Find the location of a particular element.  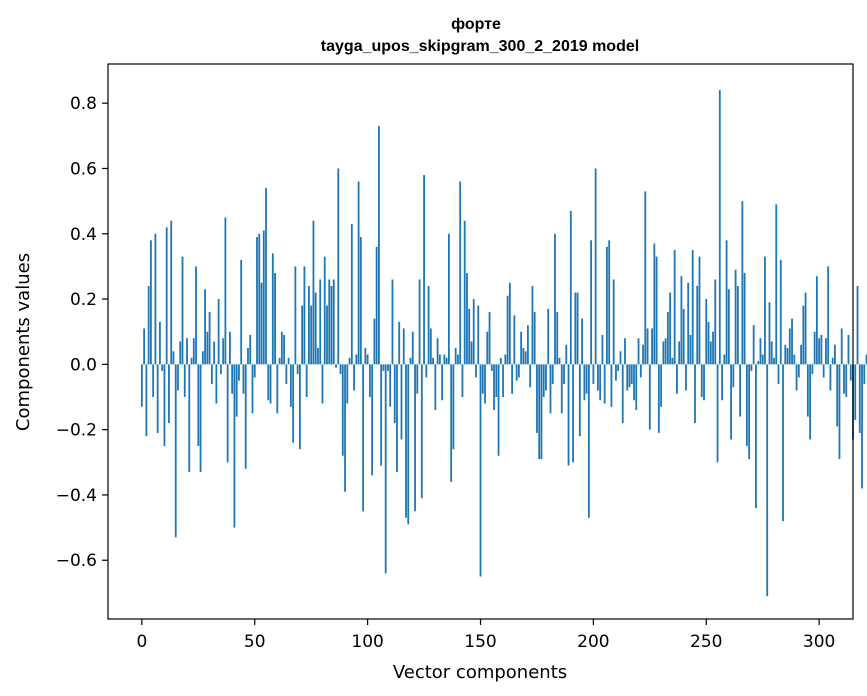

chart-subtitle: tayga_upos_skipgram_300_2_2019 model is located at coordinates (480, 46).